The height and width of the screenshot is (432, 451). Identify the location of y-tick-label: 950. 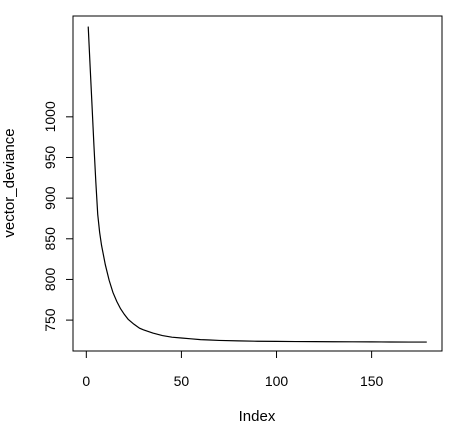
(50, 158).